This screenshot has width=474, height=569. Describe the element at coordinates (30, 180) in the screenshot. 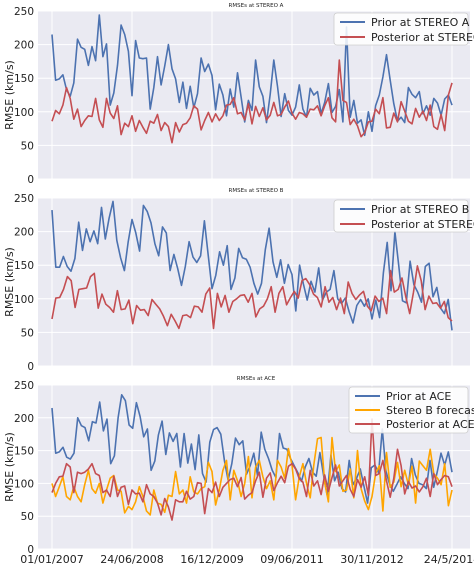

I see `stereo-a-ytick-label: 0` at that location.